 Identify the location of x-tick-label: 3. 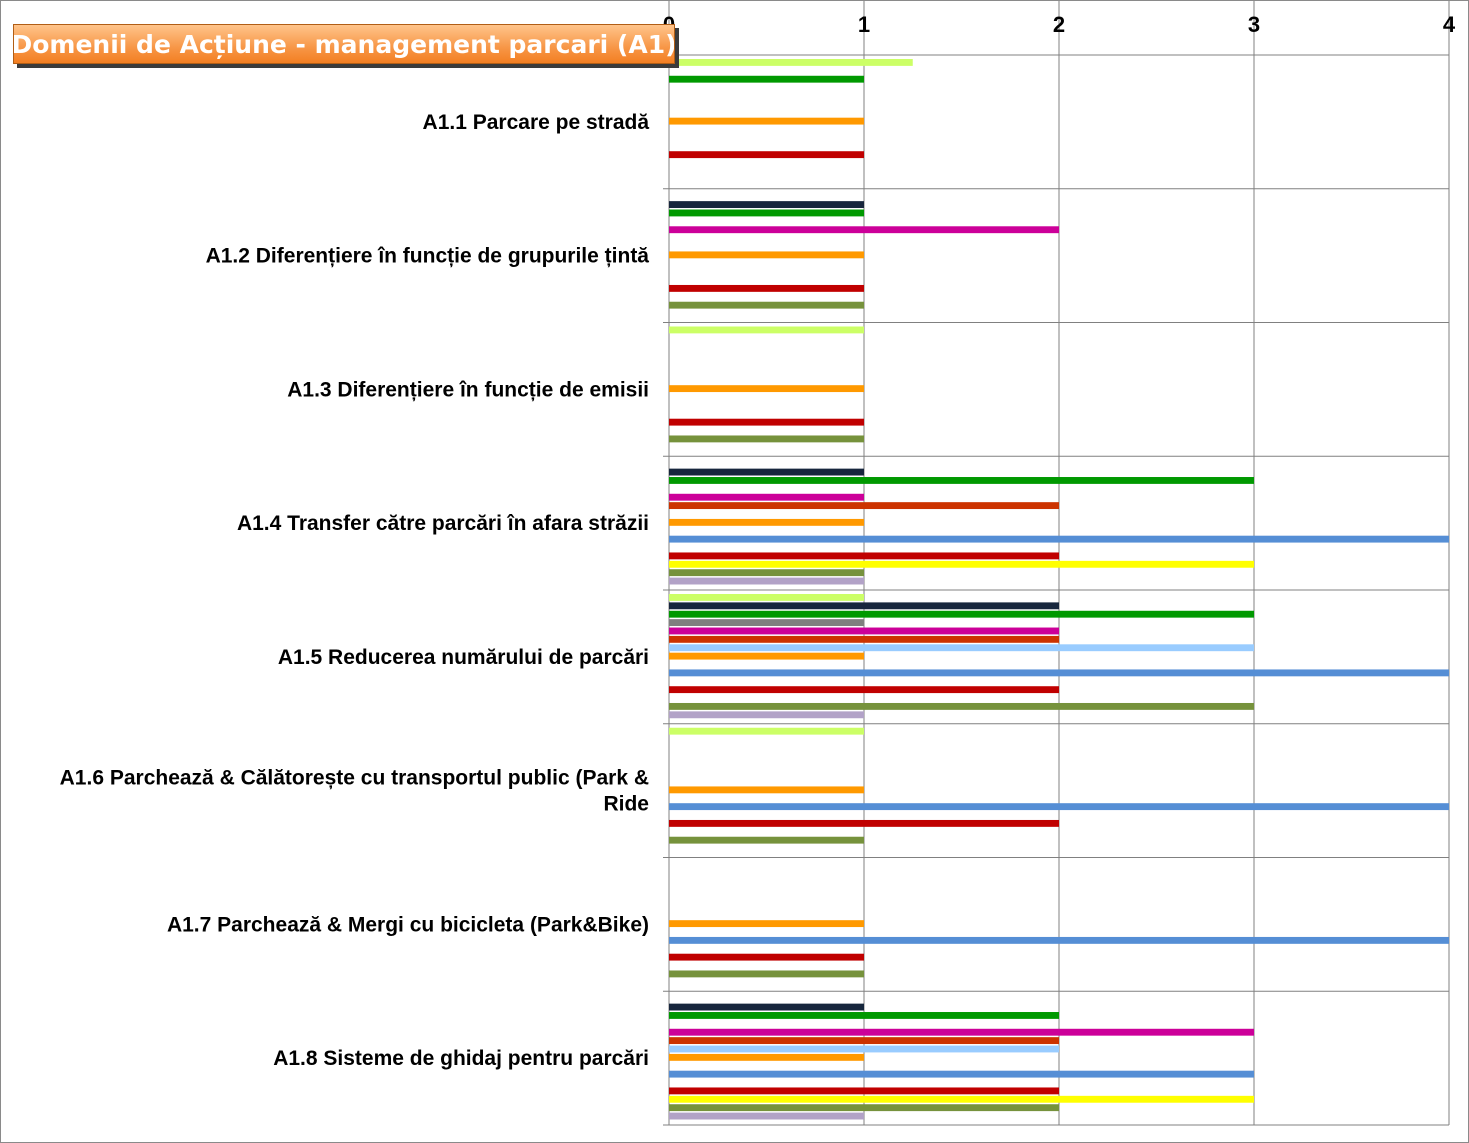
(1254, 24).